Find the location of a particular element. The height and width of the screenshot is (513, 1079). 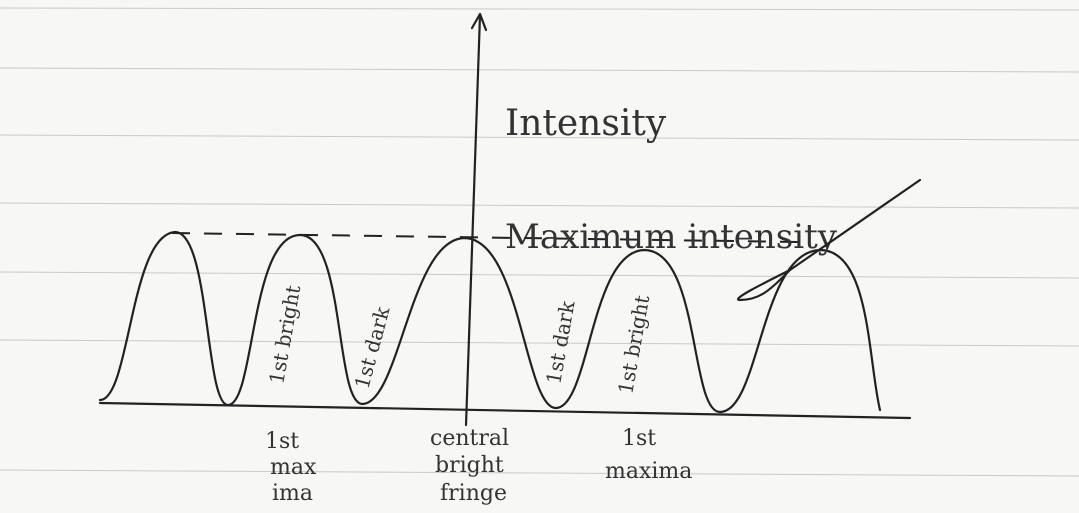

label-line: central is located at coordinates (469, 438).